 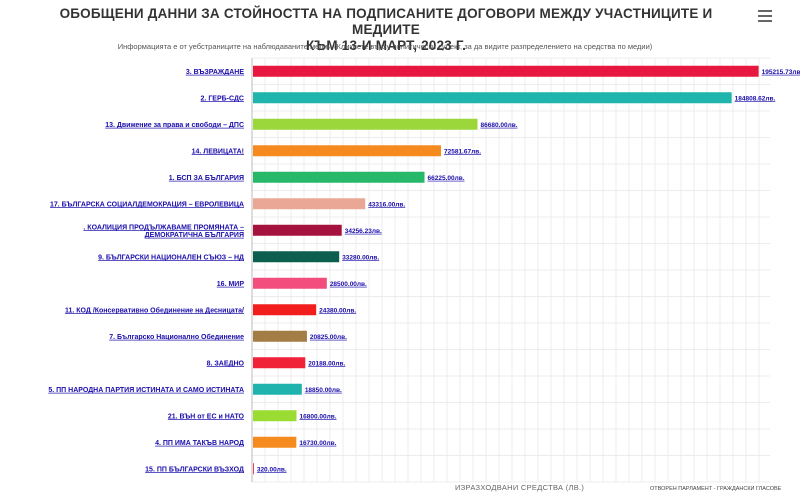 What do you see at coordinates (206, 416) in the screenshot?
I see `category-label: 21. ВЪН от ЕС и НАТО` at bounding box center [206, 416].